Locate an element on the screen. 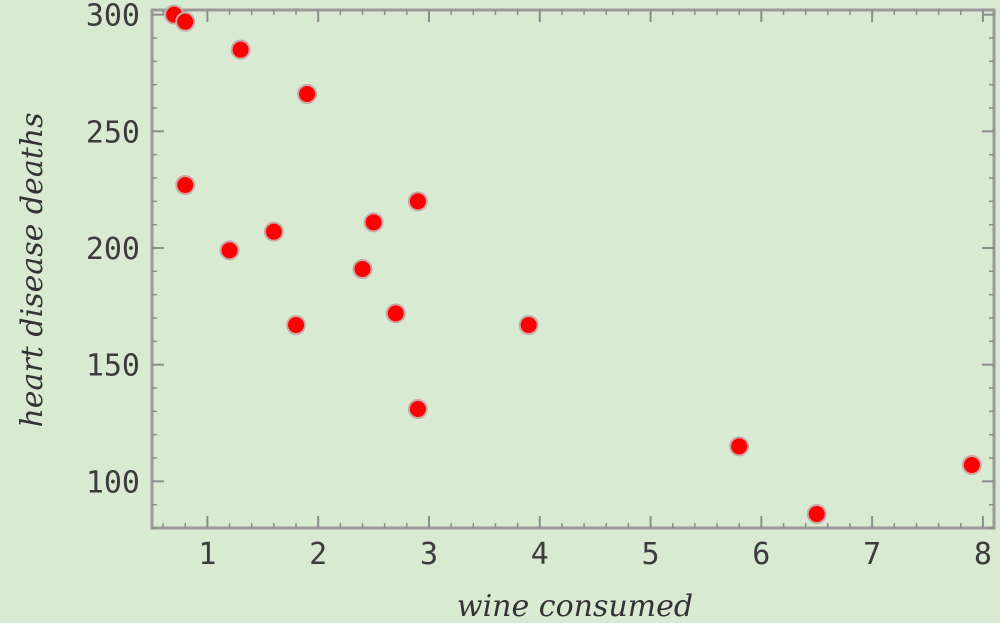  x-axis-title: wine consumed is located at coordinates (575, 606).